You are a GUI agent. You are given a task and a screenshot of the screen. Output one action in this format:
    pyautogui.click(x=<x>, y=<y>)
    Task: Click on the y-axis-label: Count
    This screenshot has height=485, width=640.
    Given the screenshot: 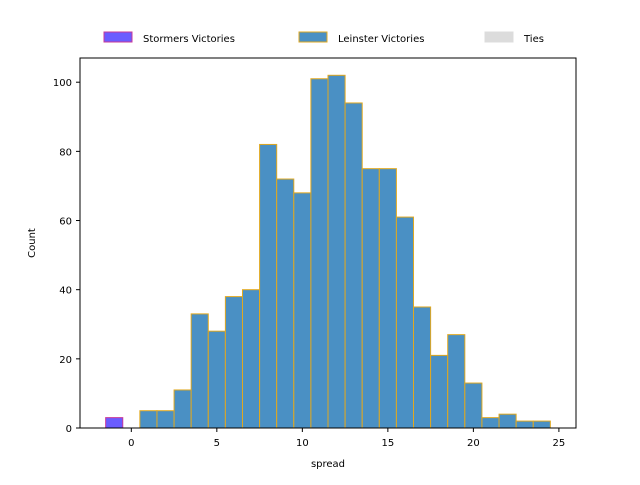 What is the action you would take?
    pyautogui.click(x=32, y=243)
    